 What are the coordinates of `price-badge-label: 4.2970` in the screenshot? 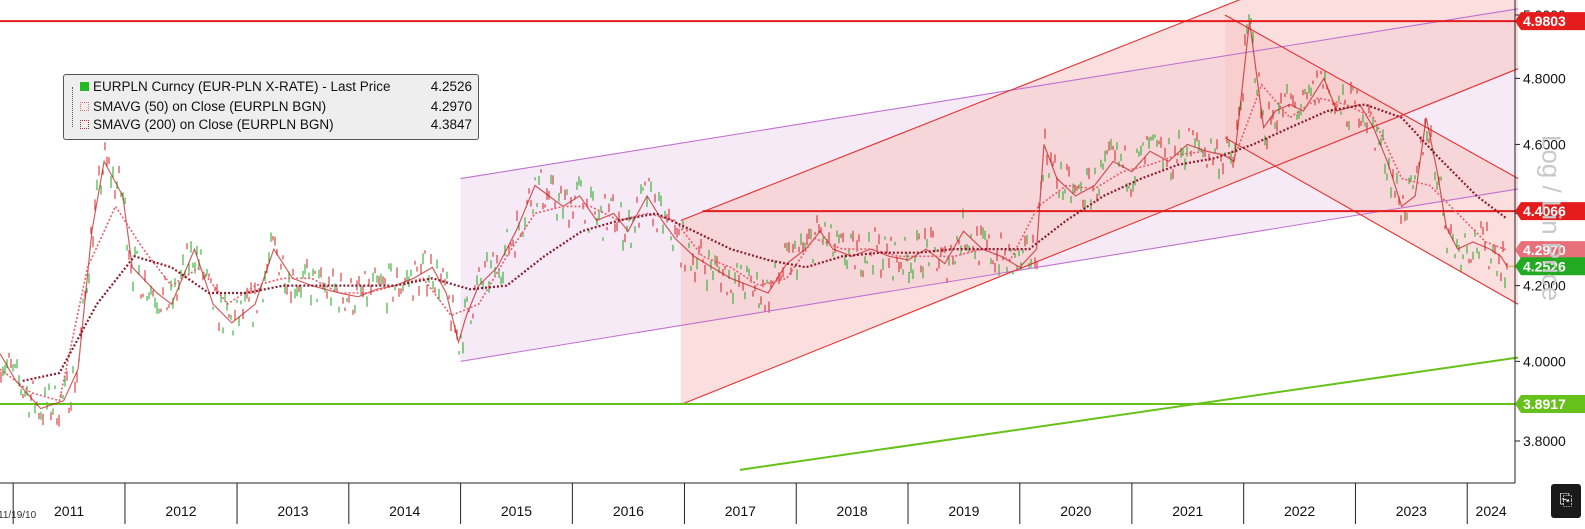 It's located at (1544, 250).